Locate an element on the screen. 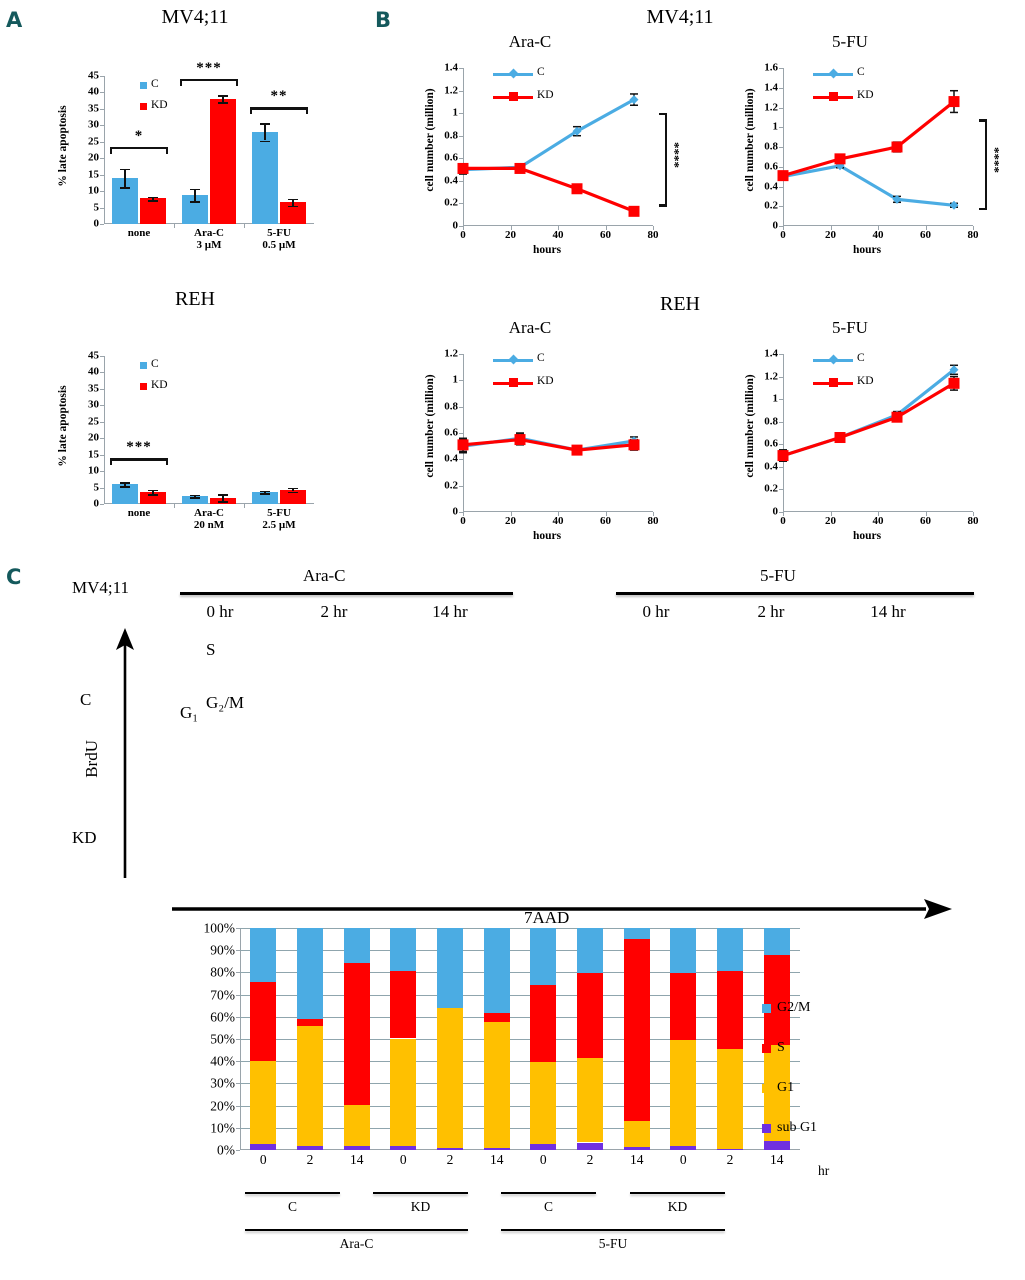  panel-b-mv411-title: MV4;11 is located at coordinates (680, 17).